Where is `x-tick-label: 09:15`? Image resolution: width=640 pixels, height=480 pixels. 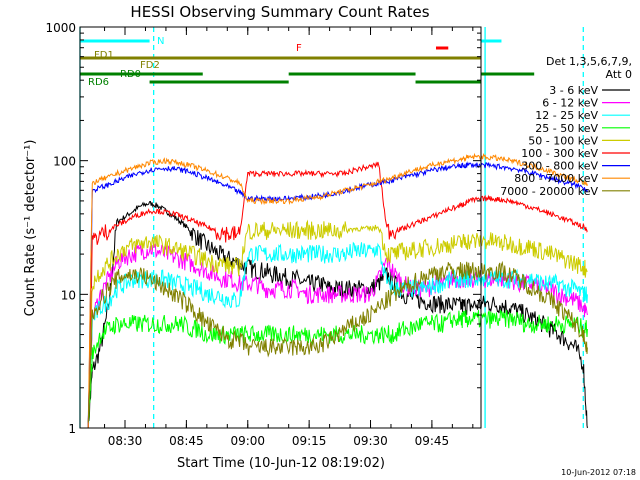 x-tick-label: 09:15 is located at coordinates (309, 441).